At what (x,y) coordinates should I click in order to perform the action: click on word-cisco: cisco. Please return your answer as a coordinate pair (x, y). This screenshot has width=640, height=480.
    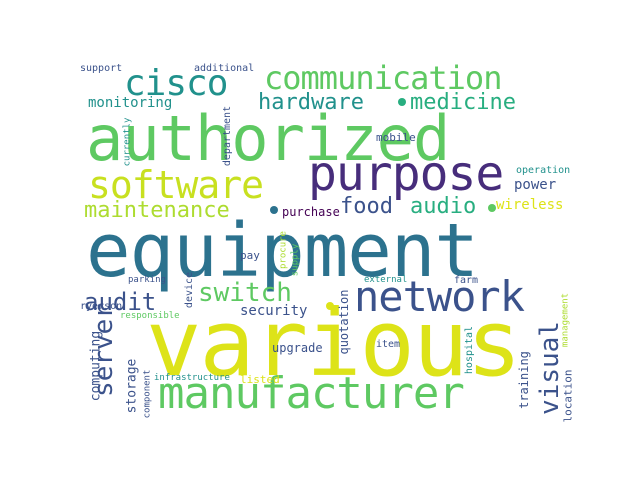
    Looking at the image, I should click on (176, 83).